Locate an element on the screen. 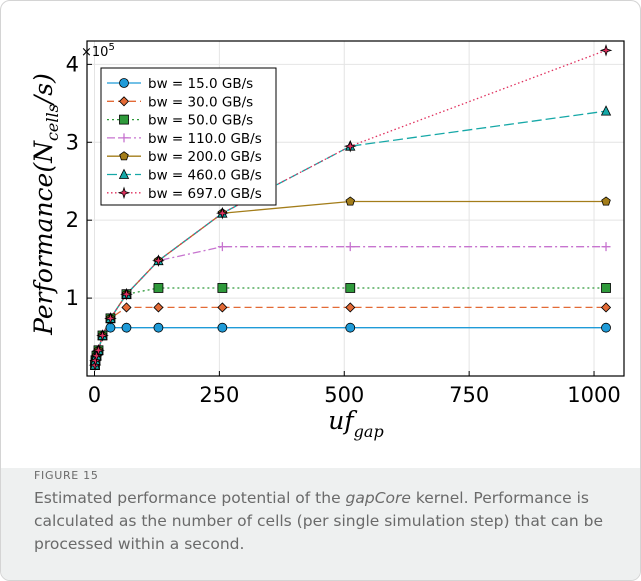 The height and width of the screenshot is (581, 641). legend-label: bw = 697.0 GB/s is located at coordinates (205, 194).